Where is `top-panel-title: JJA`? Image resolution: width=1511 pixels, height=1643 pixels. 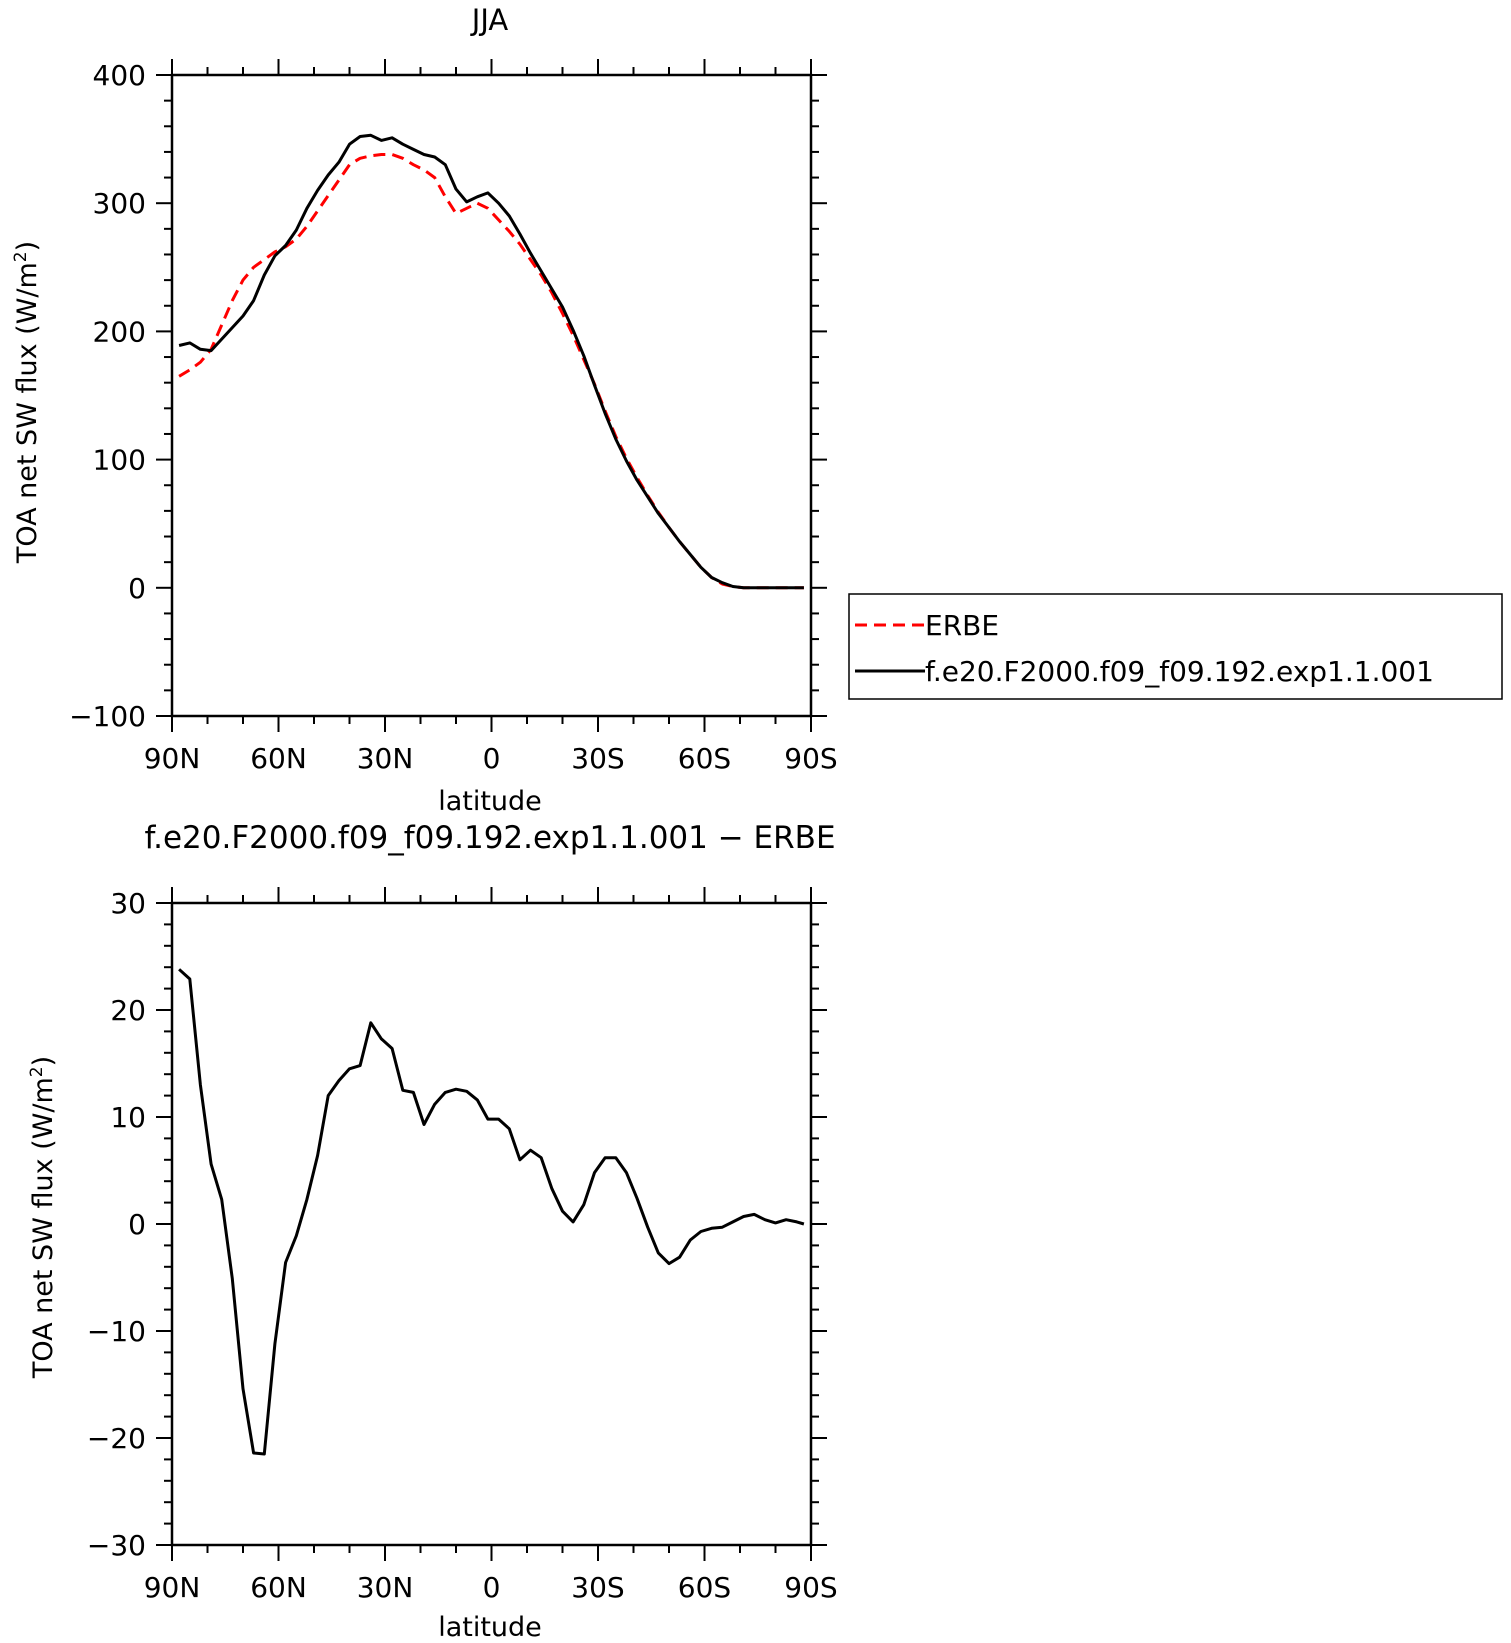 top-panel-title: JJA is located at coordinates (489, 20).